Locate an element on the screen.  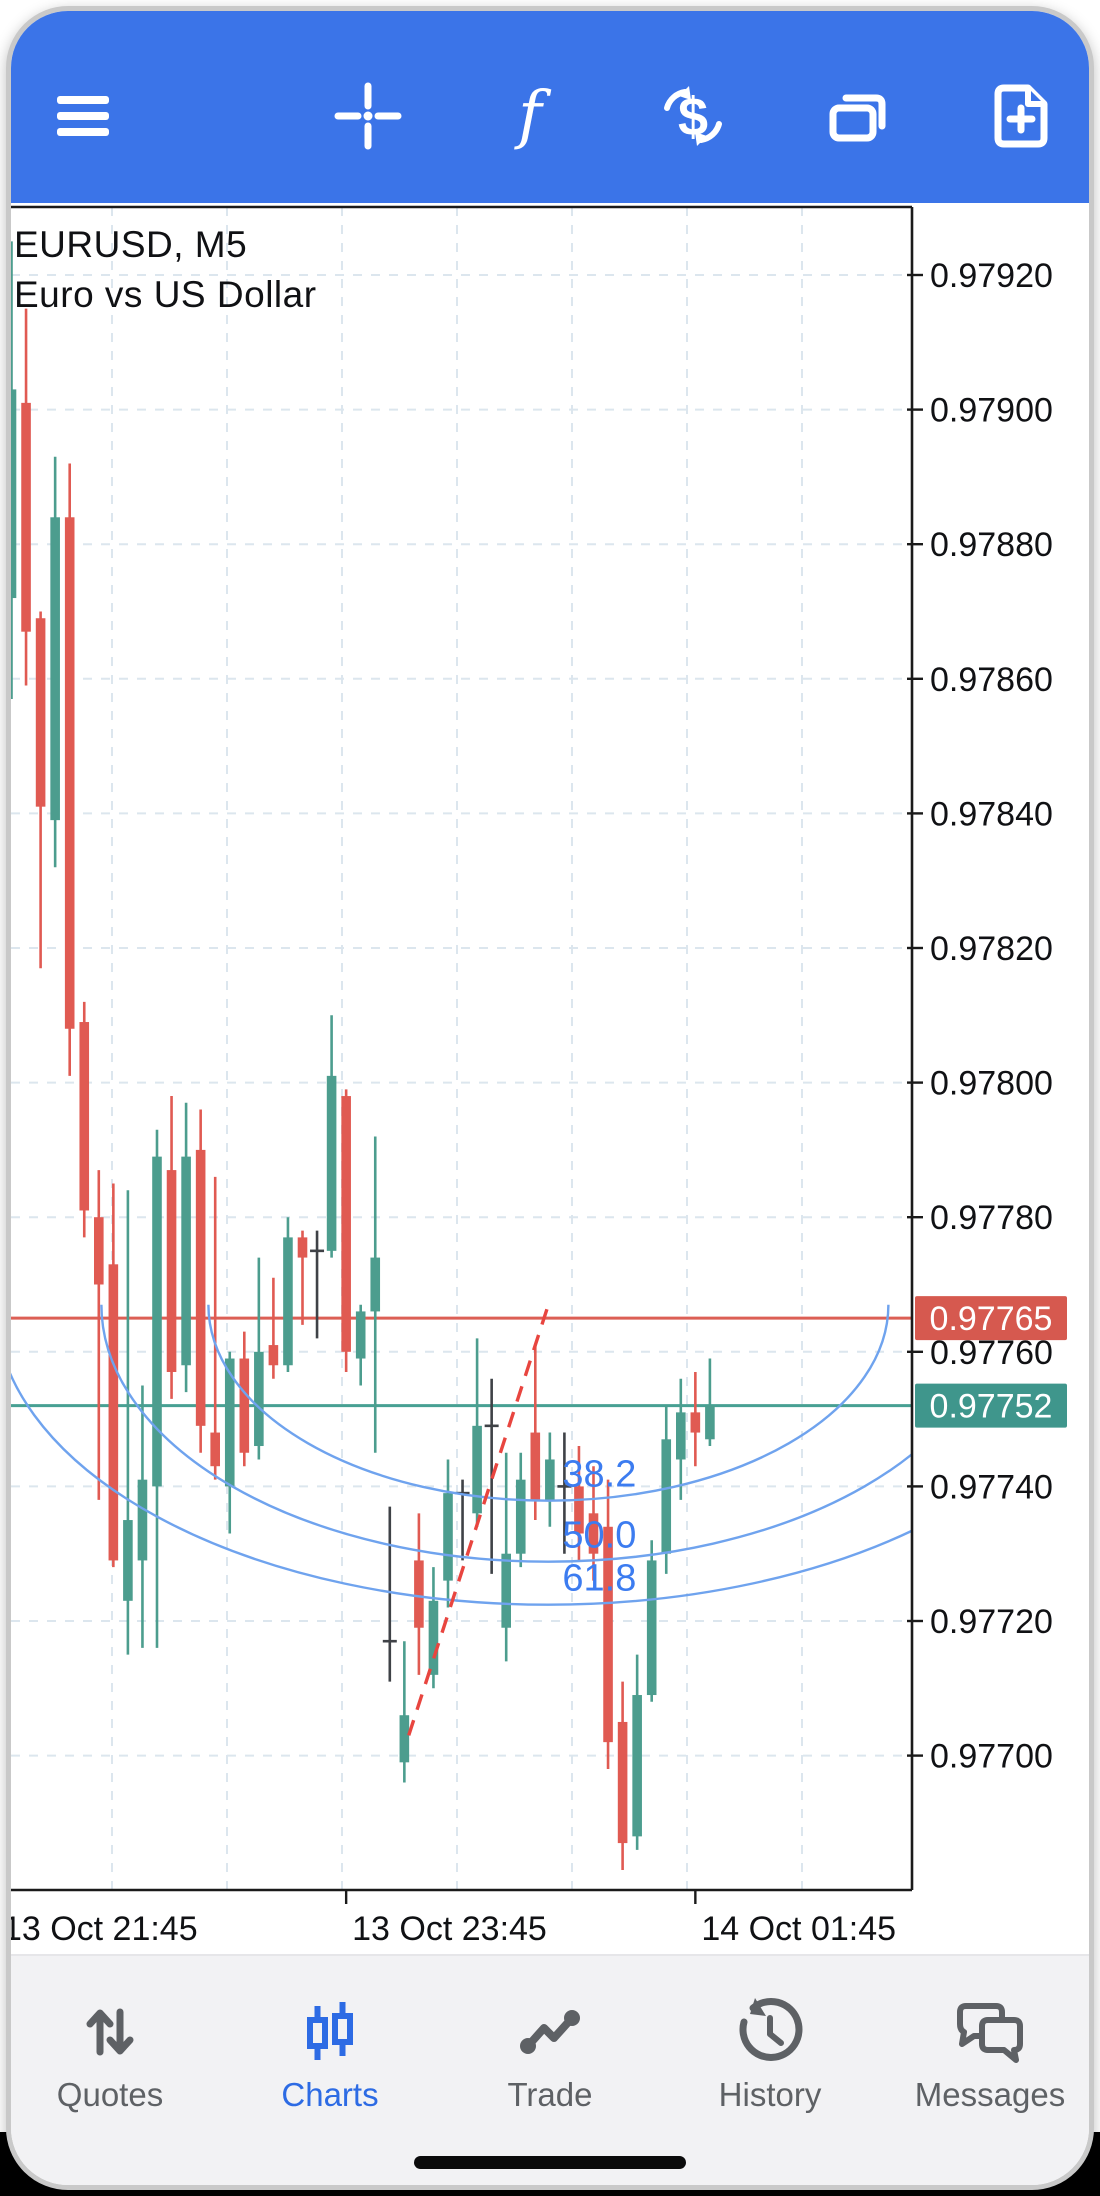
svg-text: 0.97800 is located at coordinates (991, 1084).